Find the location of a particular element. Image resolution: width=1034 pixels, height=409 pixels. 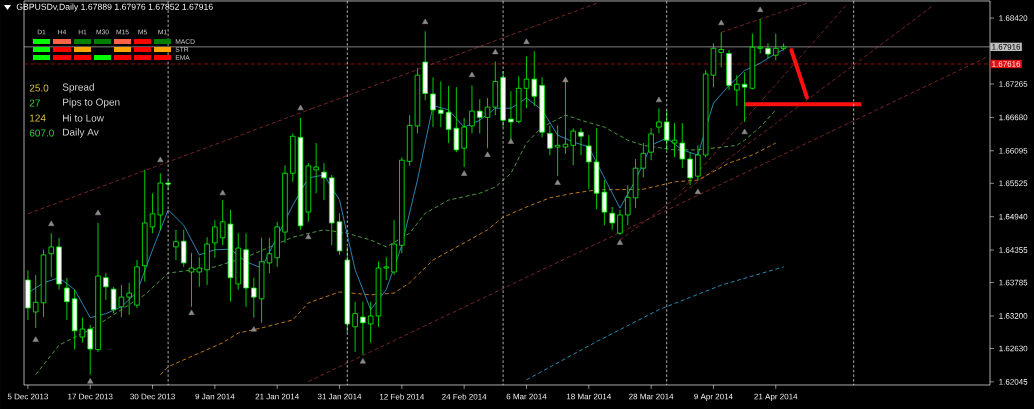

x-tick-label: 5 Dec 2013 is located at coordinates (27, 396).